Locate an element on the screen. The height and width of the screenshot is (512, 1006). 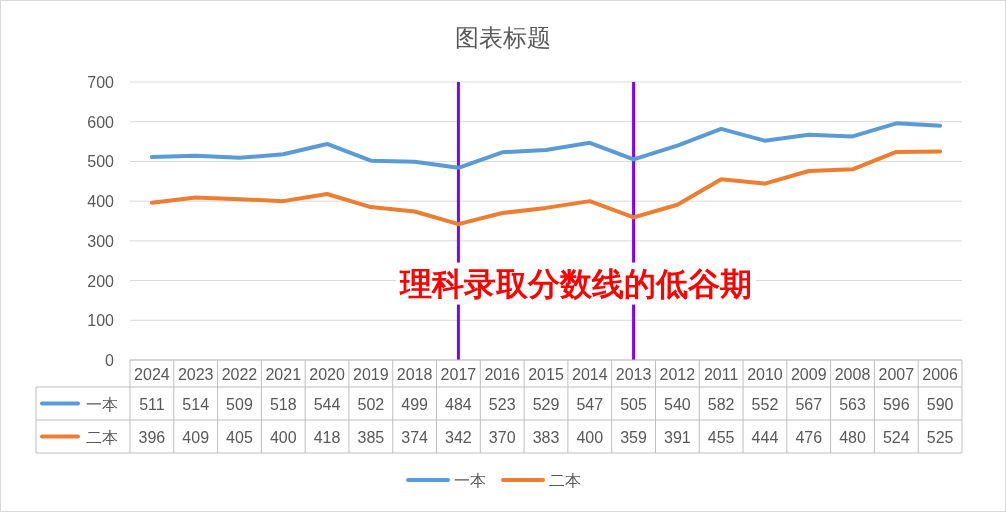
data-label: 405 is located at coordinates (239, 437).